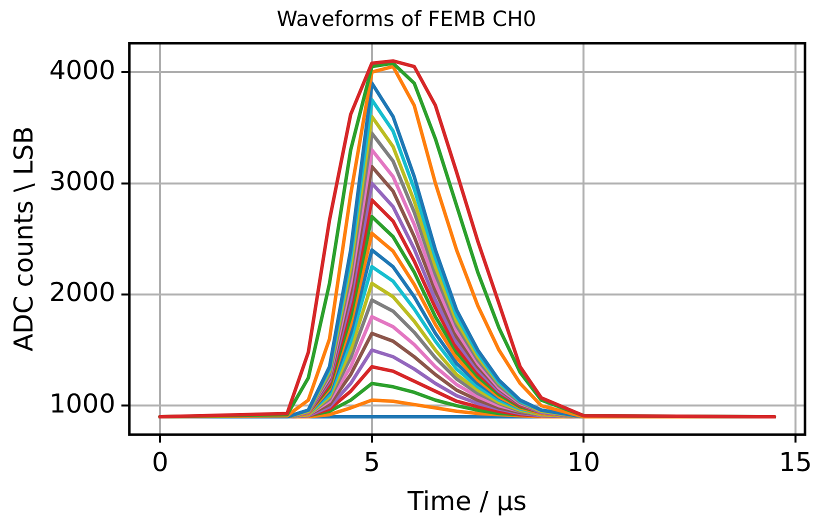  What do you see at coordinates (82, 404) in the screenshot?
I see `y-tick-label: 1000` at bounding box center [82, 404].